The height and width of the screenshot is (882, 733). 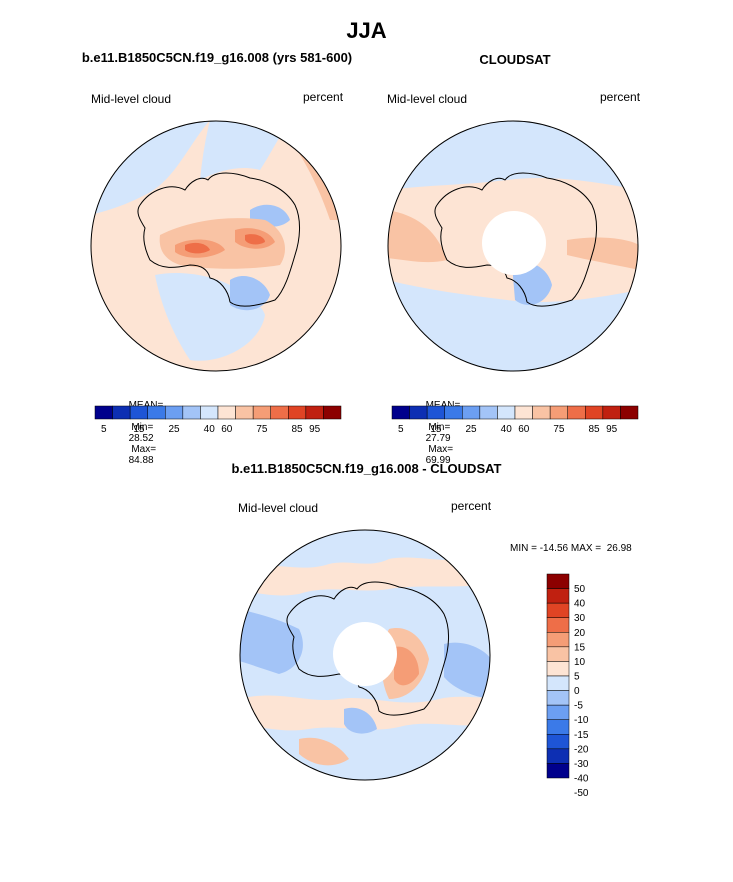 I want to click on panel-1-min-label: Min=, so click(x=142, y=427).